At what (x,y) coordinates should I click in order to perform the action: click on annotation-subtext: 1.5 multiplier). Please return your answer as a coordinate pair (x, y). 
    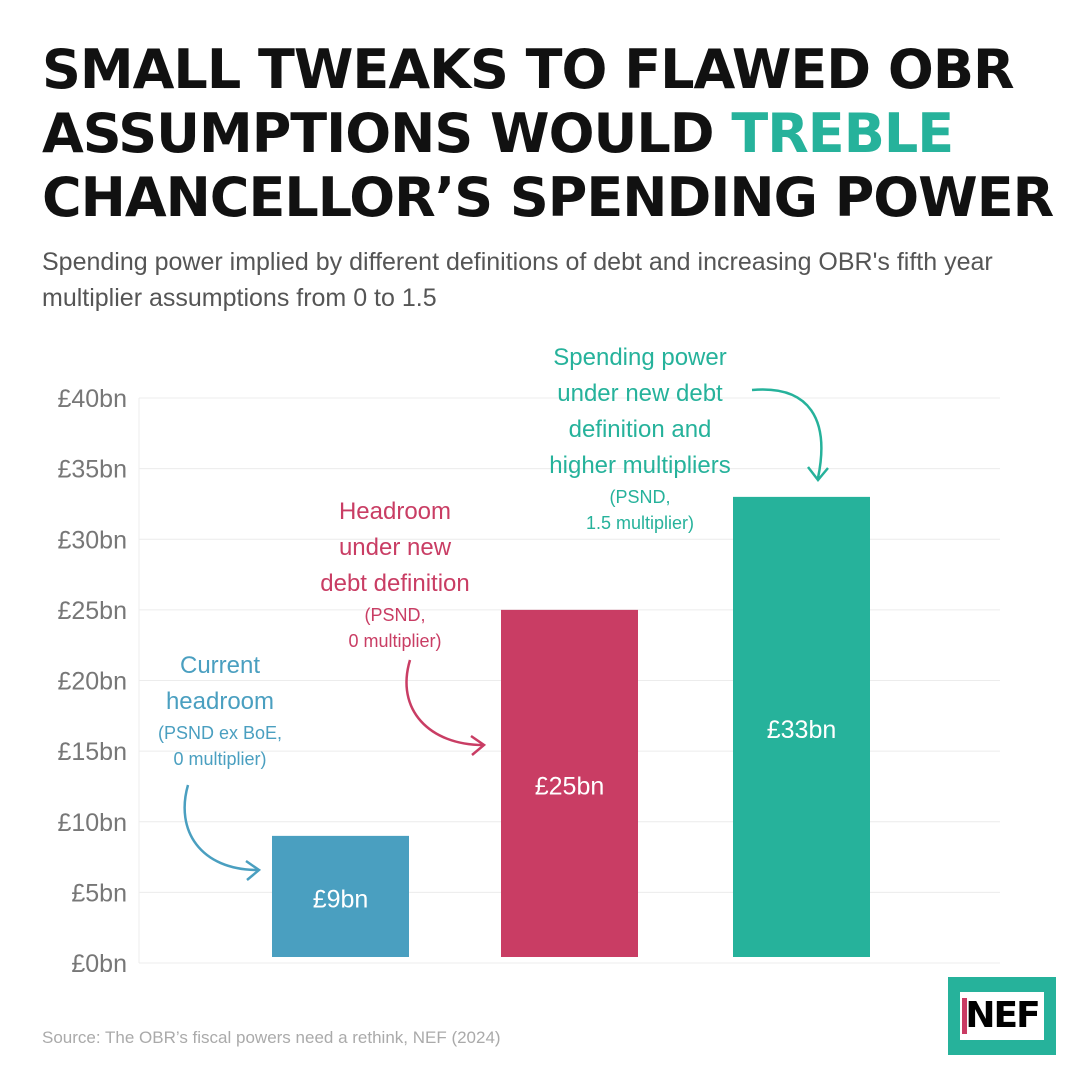
    Looking at the image, I should click on (640, 523).